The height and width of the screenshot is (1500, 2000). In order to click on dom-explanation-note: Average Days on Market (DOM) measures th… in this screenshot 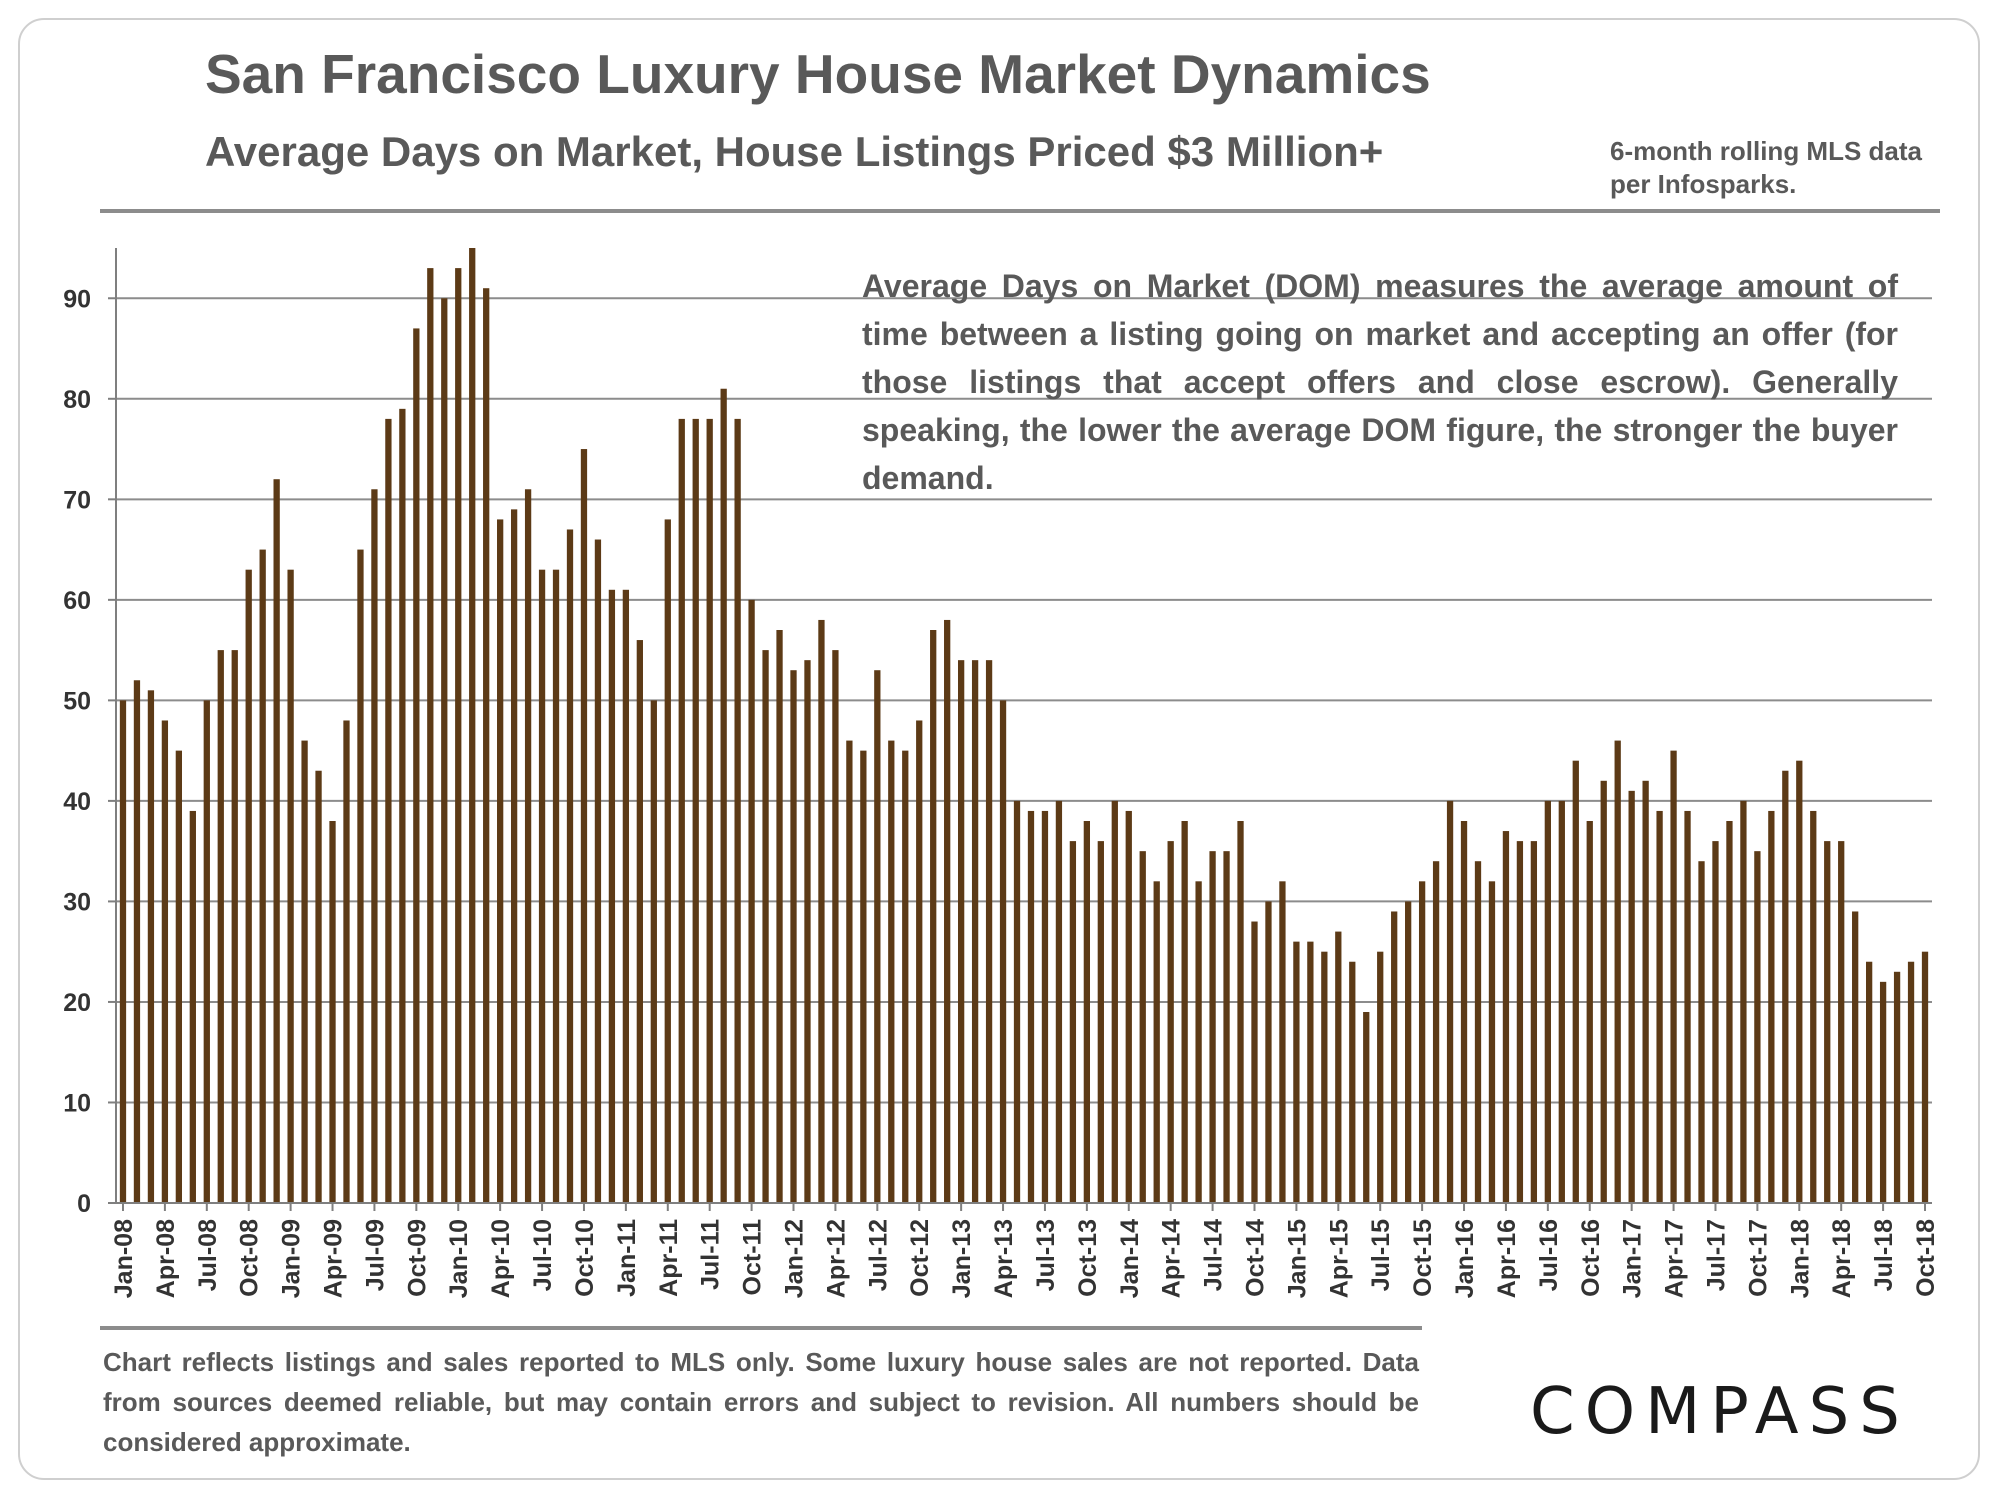, I will do `click(1380, 382)`.